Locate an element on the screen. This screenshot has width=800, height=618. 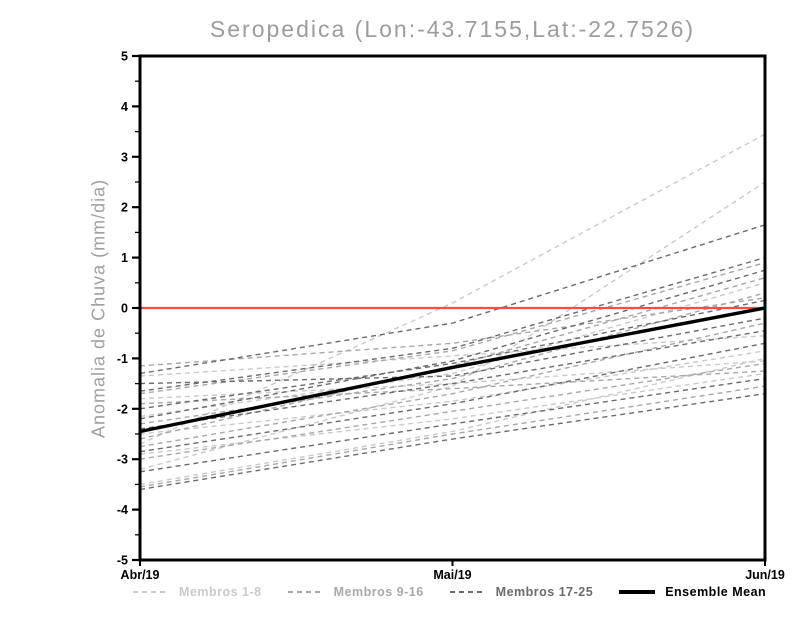
y-tick-label: 3 is located at coordinates (124, 157).